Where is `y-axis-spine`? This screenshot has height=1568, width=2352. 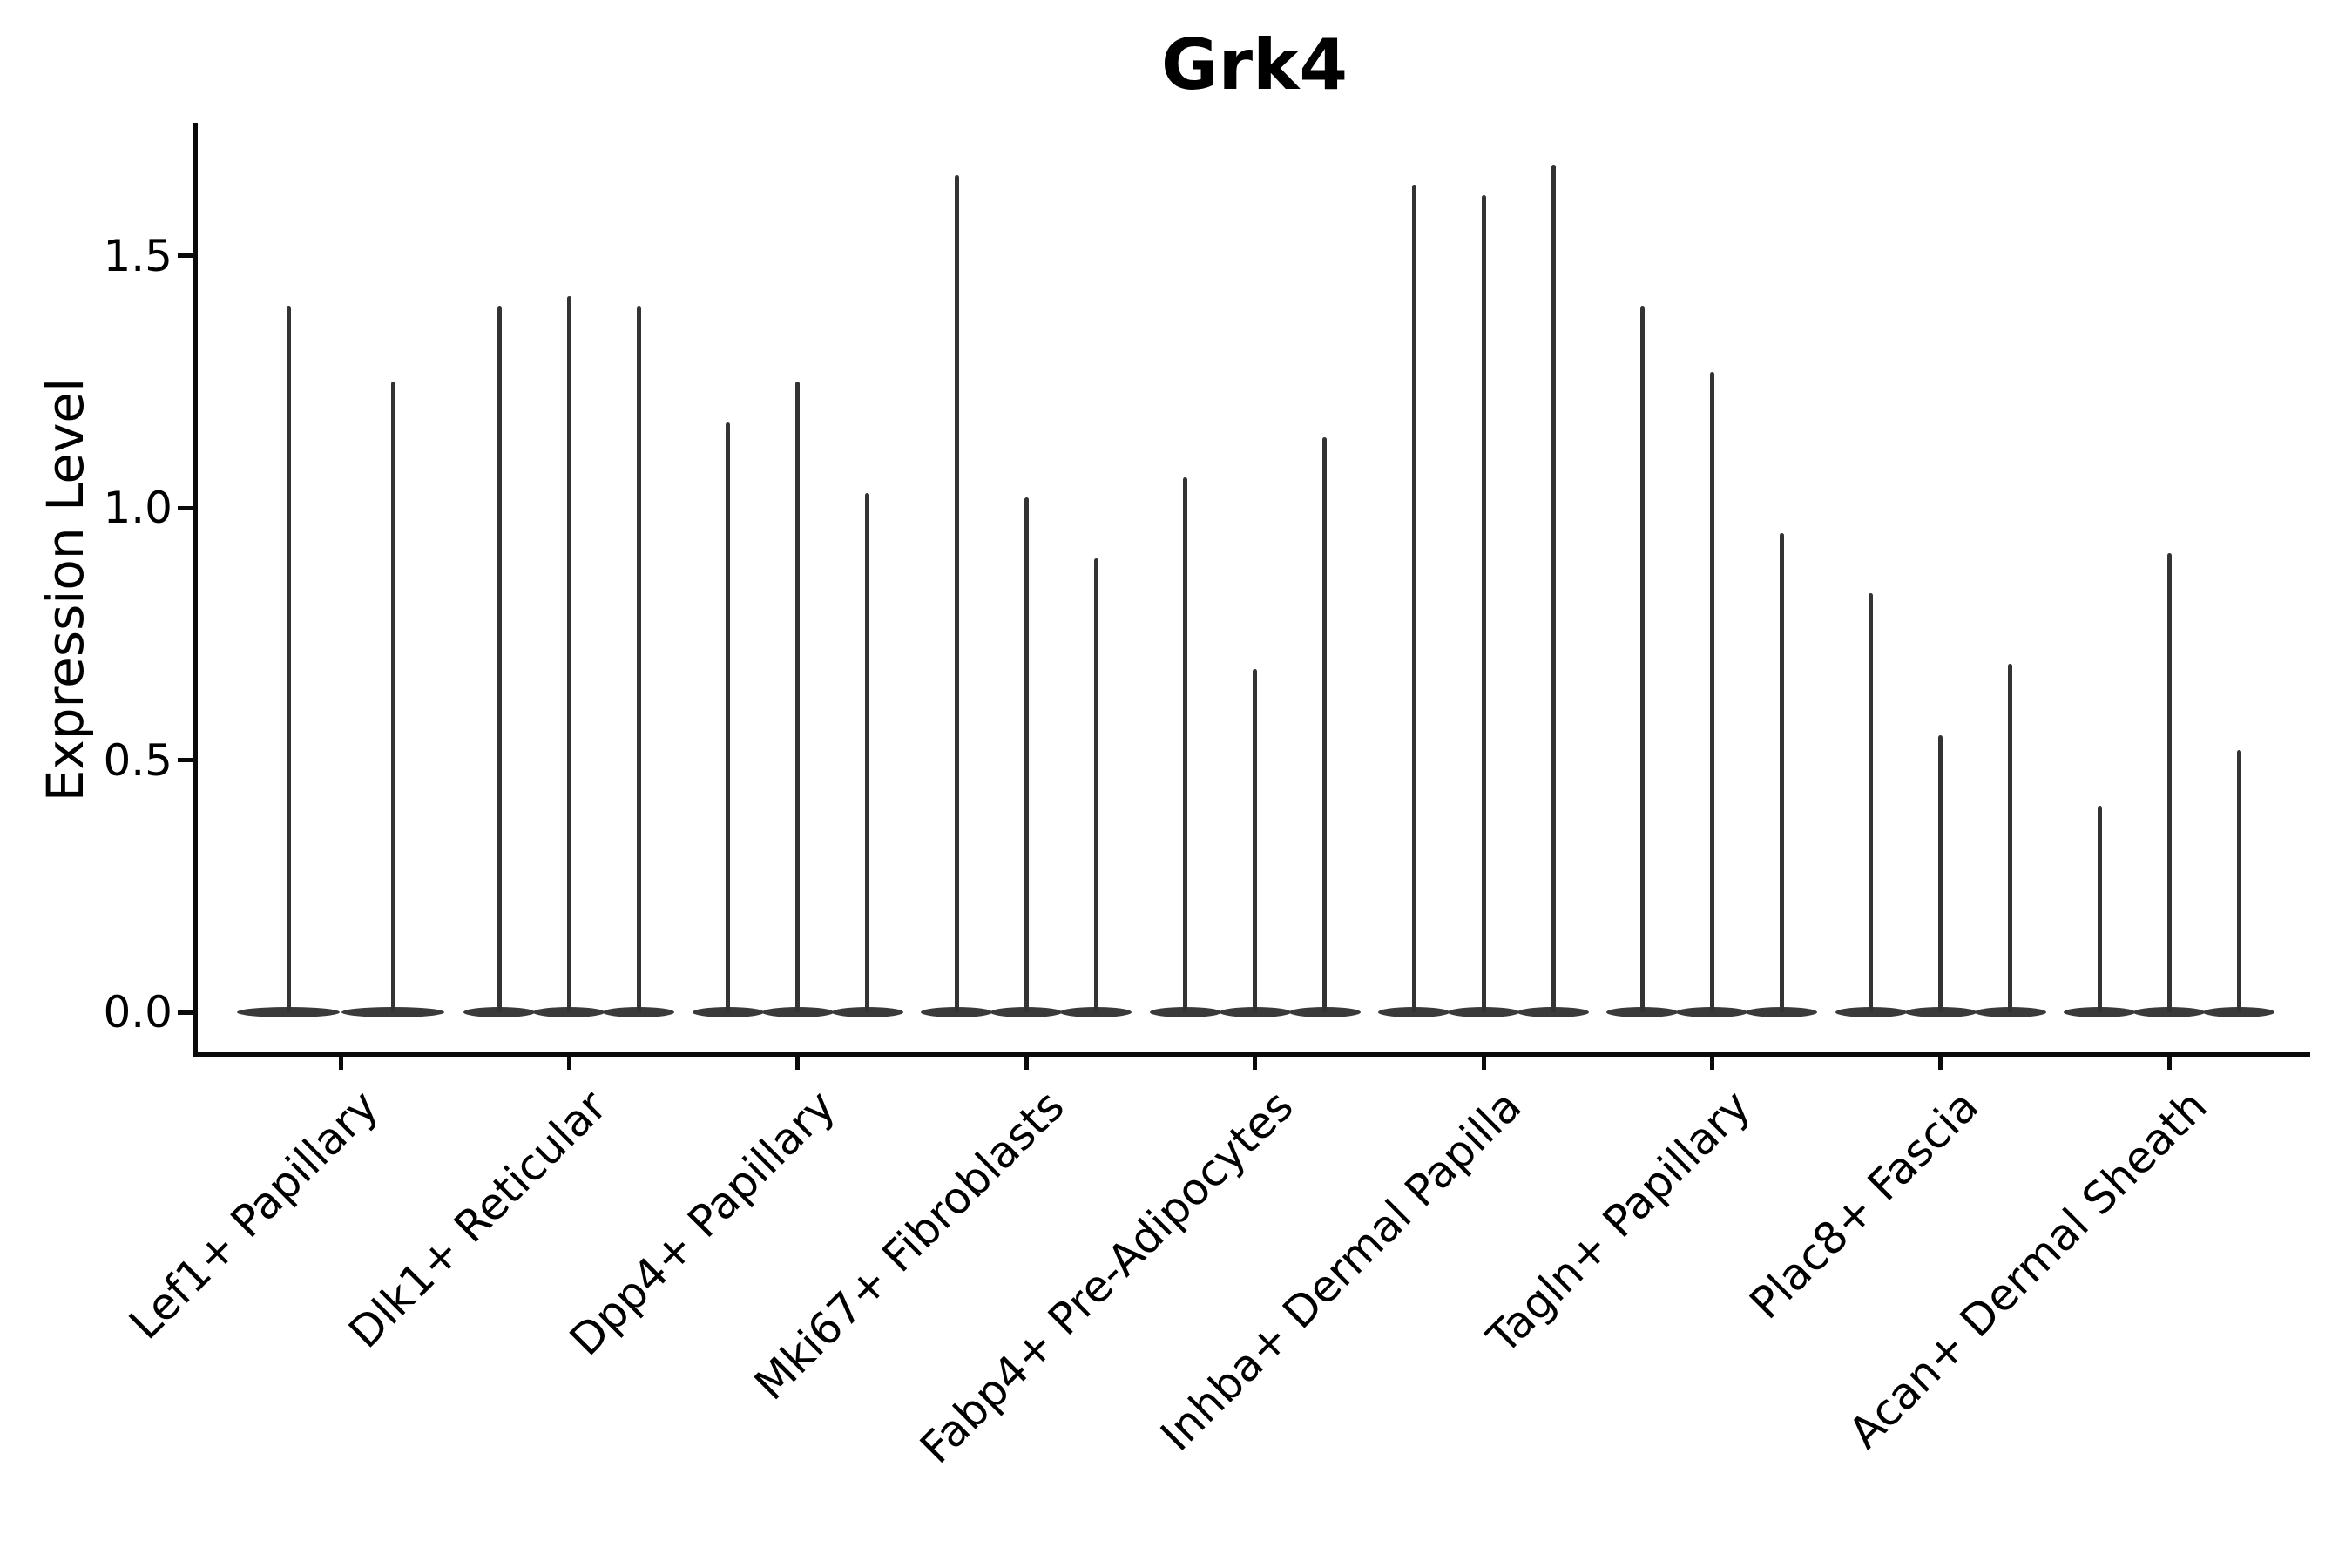
y-axis-spine is located at coordinates (195, 590).